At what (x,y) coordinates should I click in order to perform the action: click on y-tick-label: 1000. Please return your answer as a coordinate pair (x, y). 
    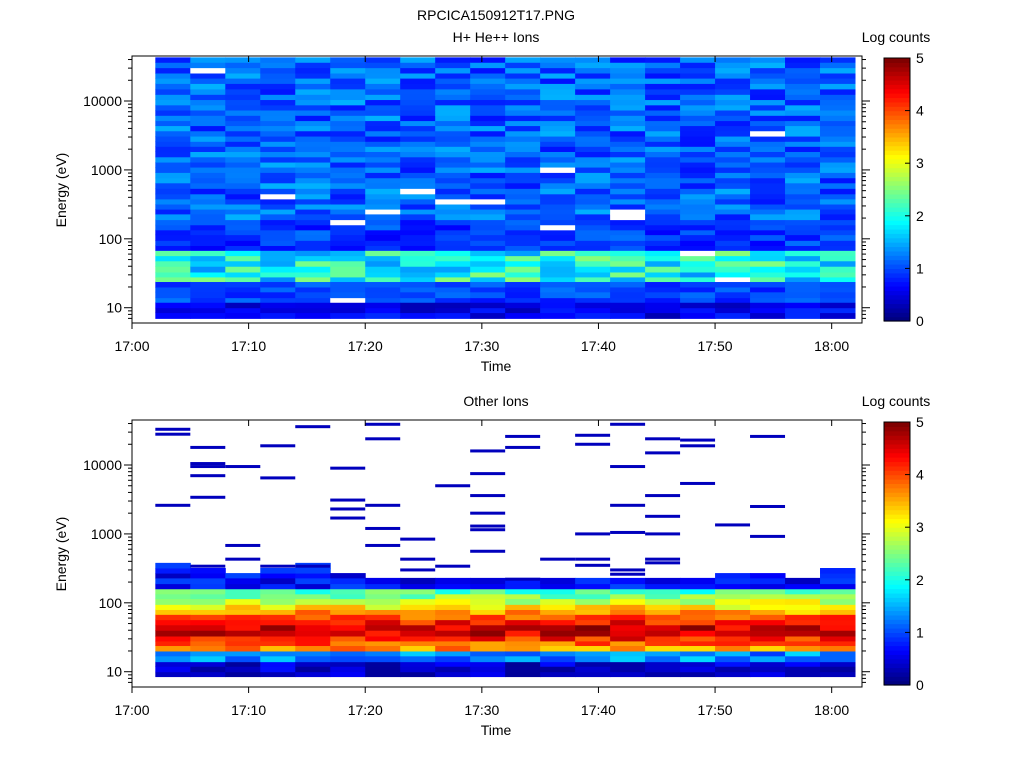
    Looking at the image, I should click on (106, 170).